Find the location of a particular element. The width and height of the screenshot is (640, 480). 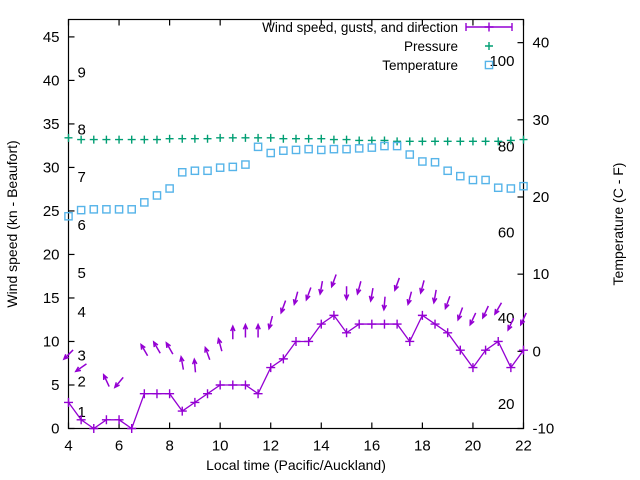

y-tick-label: 25 is located at coordinates (51, 211).